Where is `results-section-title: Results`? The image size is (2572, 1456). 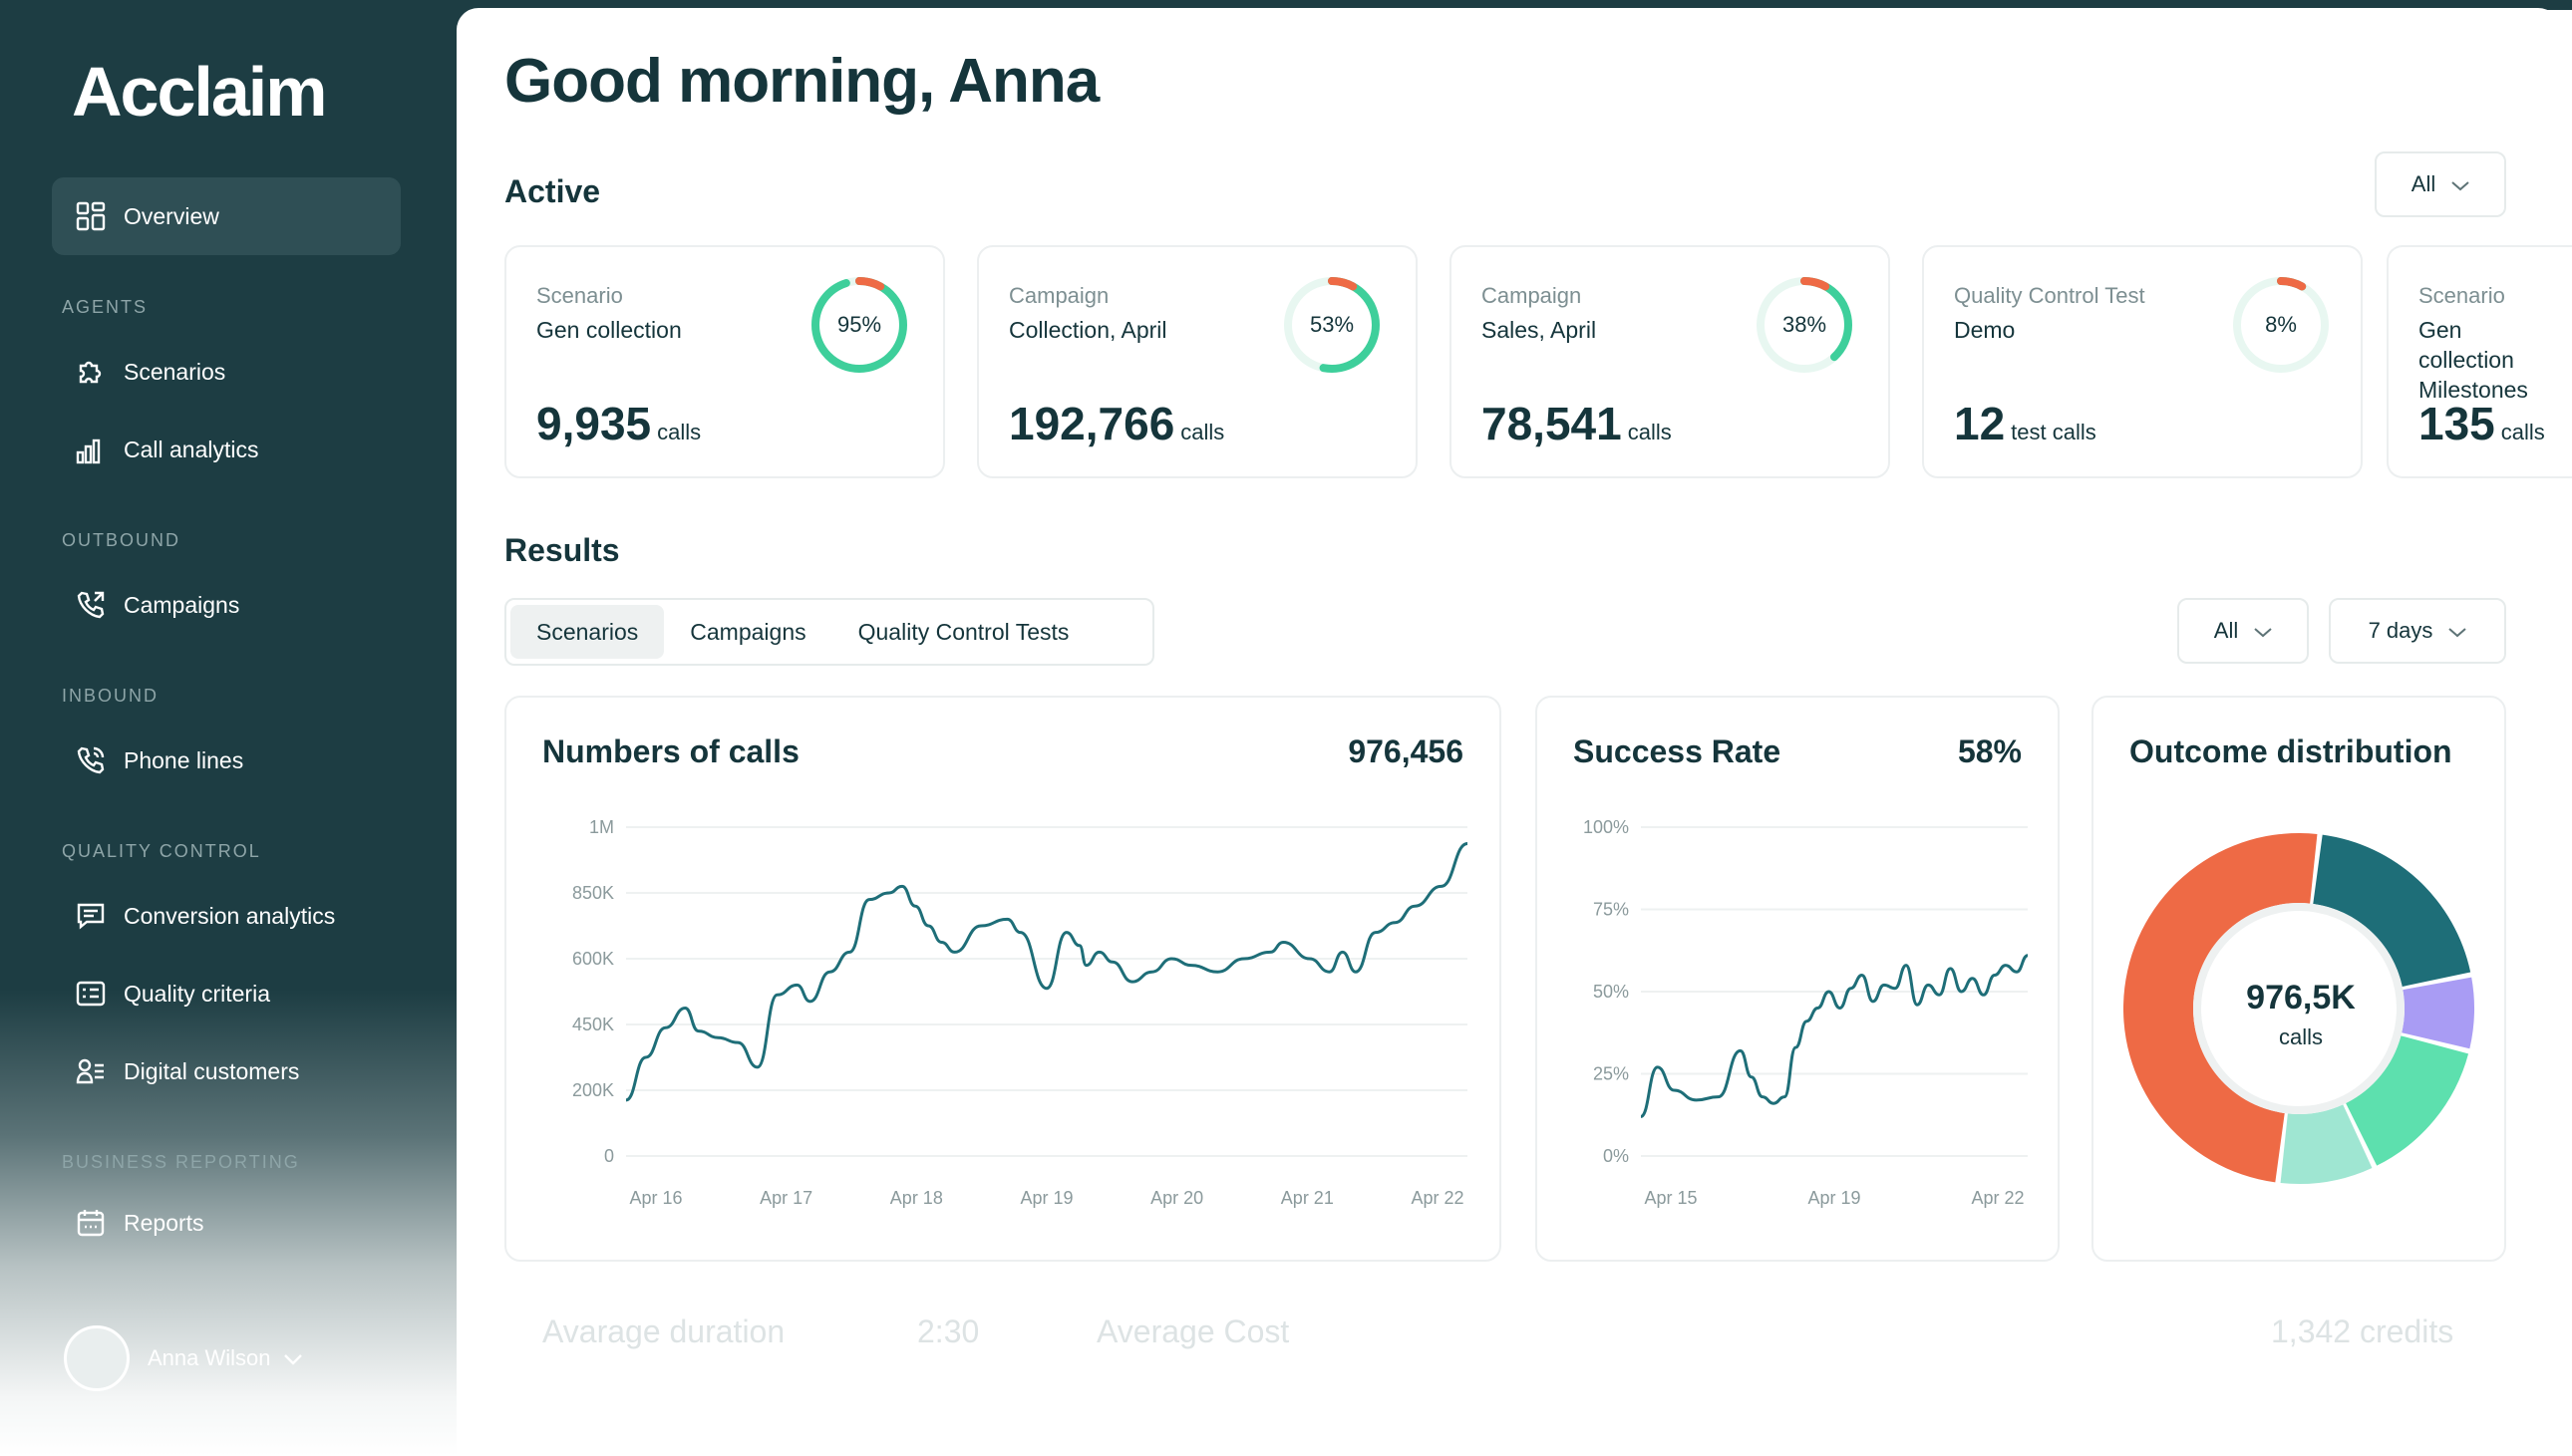
results-section-title: Results is located at coordinates (562, 550).